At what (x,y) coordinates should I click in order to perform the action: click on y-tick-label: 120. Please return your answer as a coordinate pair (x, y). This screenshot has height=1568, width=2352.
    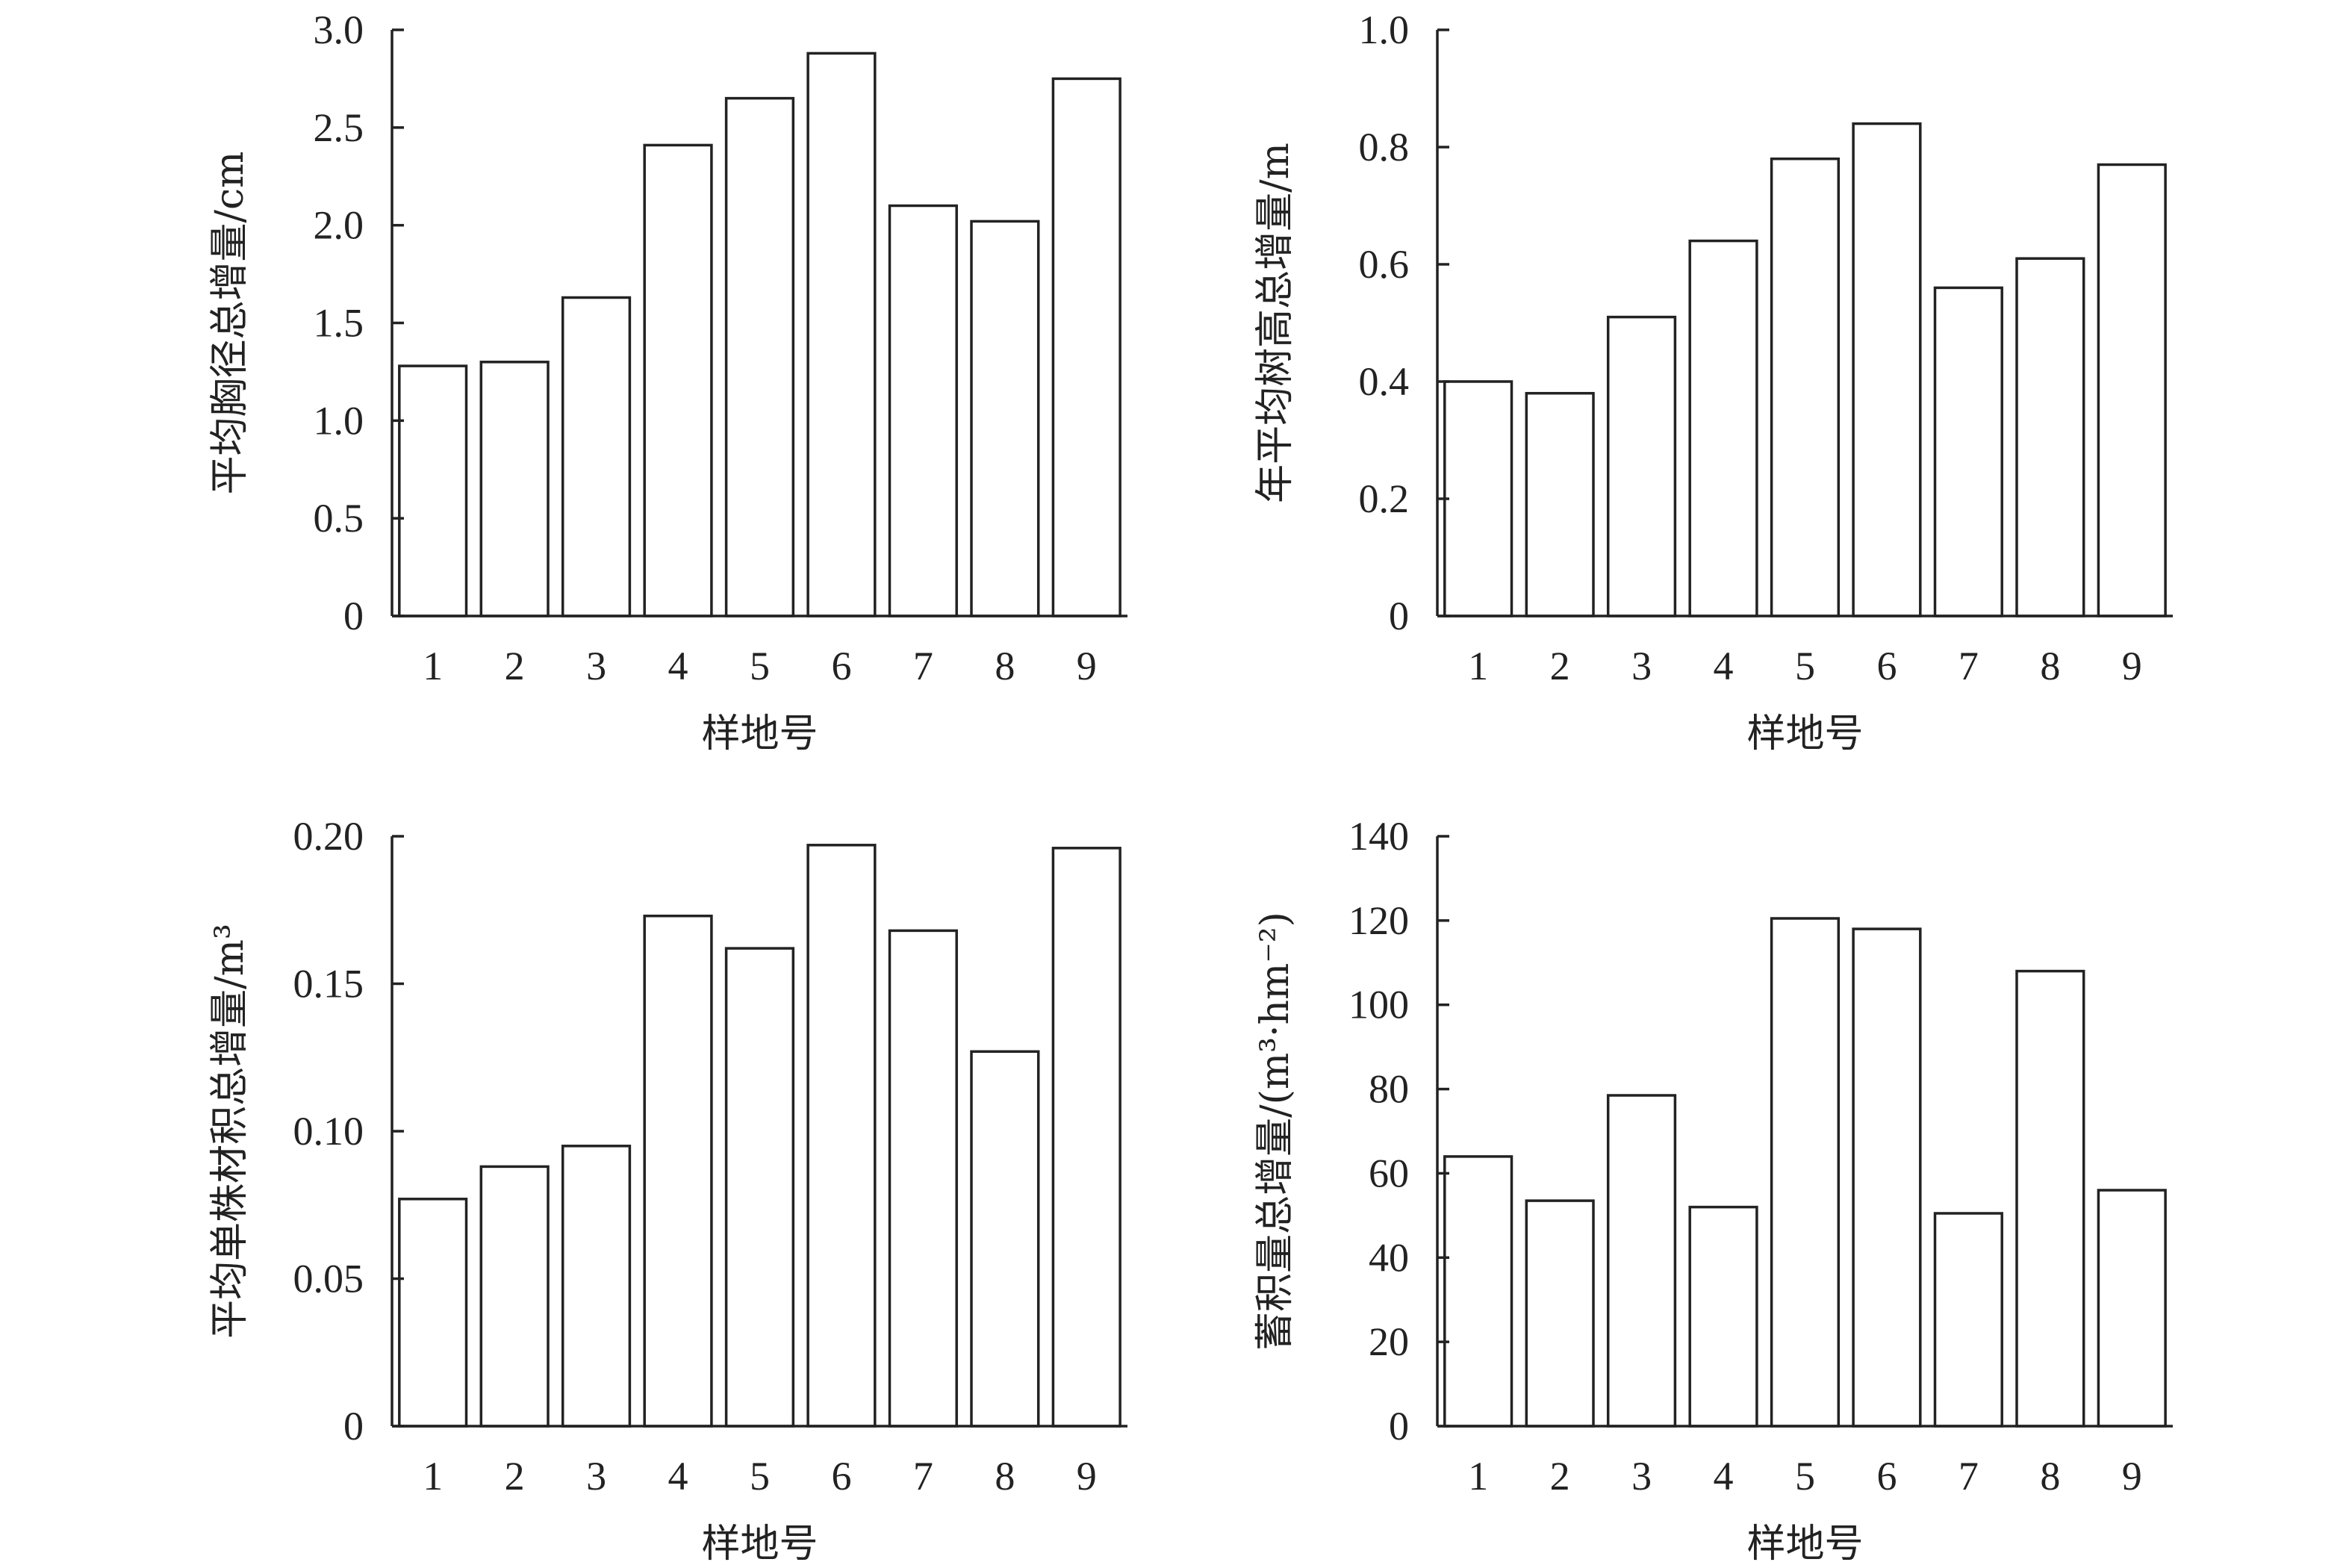
    Looking at the image, I should click on (1378, 920).